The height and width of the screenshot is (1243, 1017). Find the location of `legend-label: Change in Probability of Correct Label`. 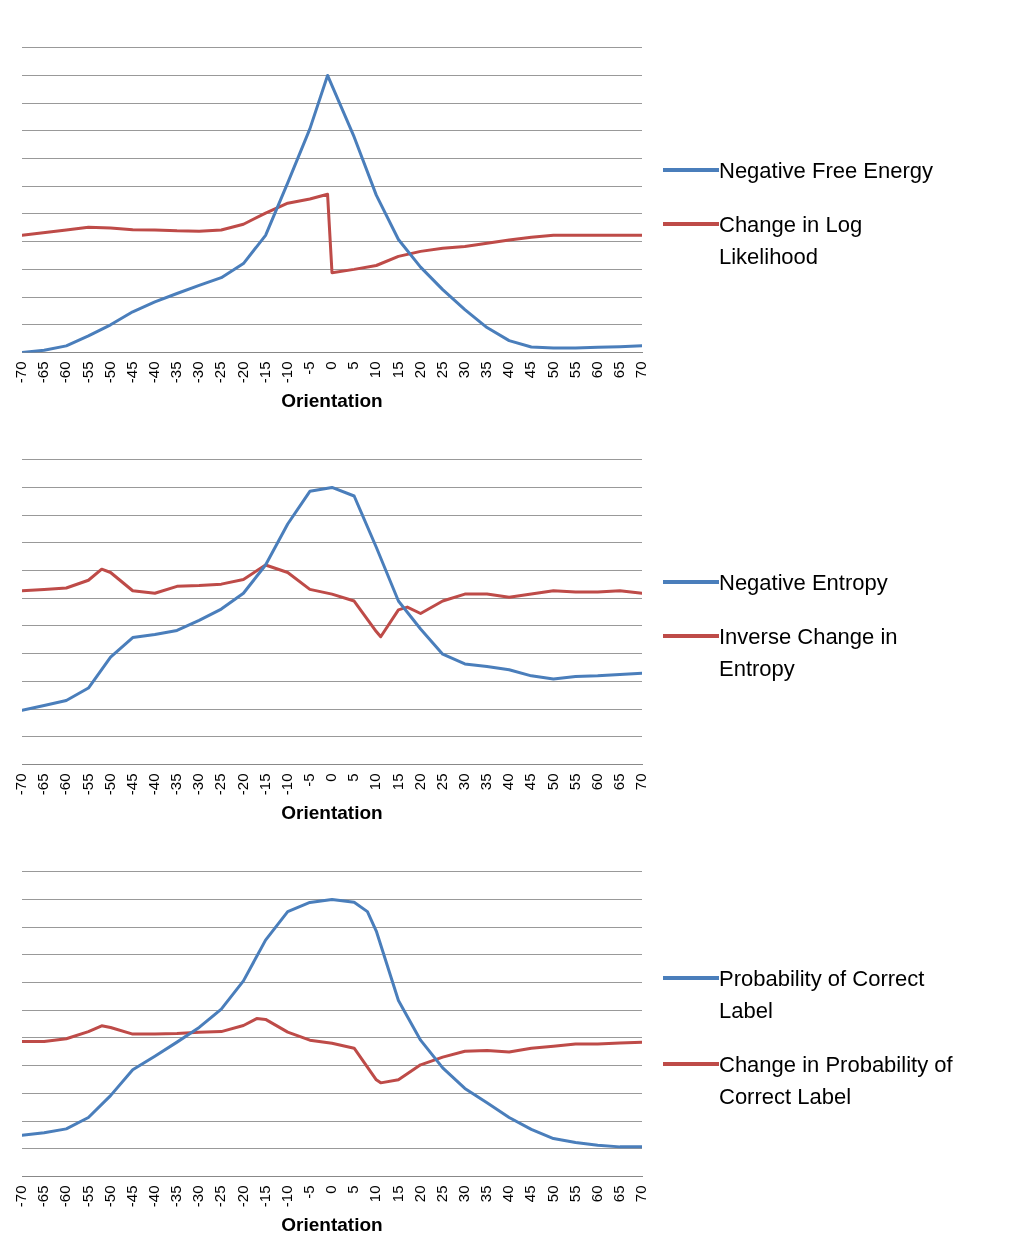

legend-label: Change in Probability of Correct Label is located at coordinates (836, 1081).